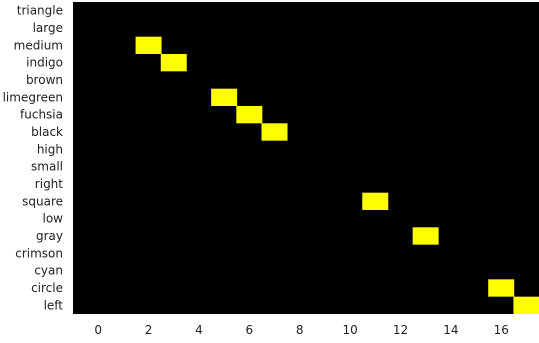 This screenshot has height=343, width=539. Describe the element at coordinates (149, 330) in the screenshot. I see `x-tick-label-2: 2` at that location.